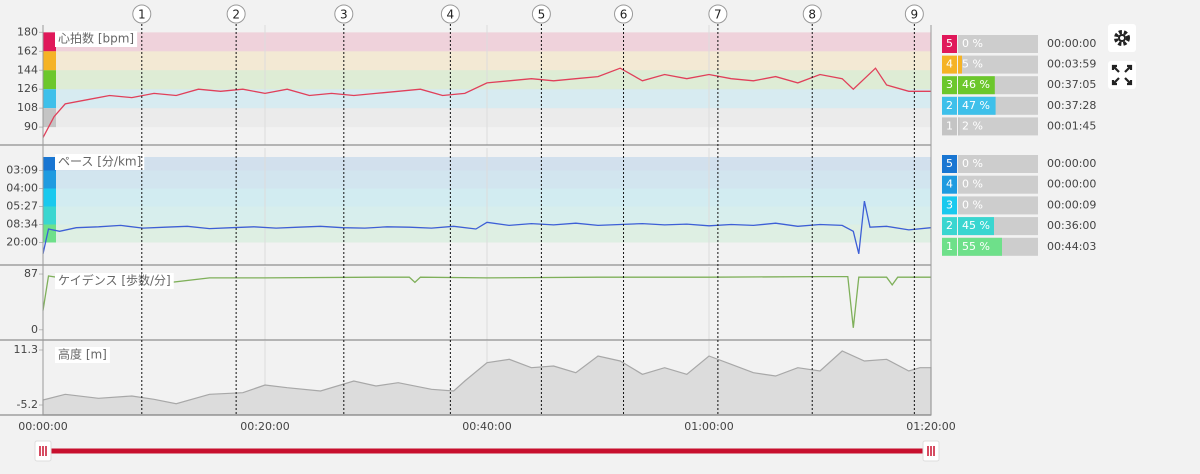 This screenshot has height=474, width=1200. I want to click on lap-label: 3, so click(344, 15).